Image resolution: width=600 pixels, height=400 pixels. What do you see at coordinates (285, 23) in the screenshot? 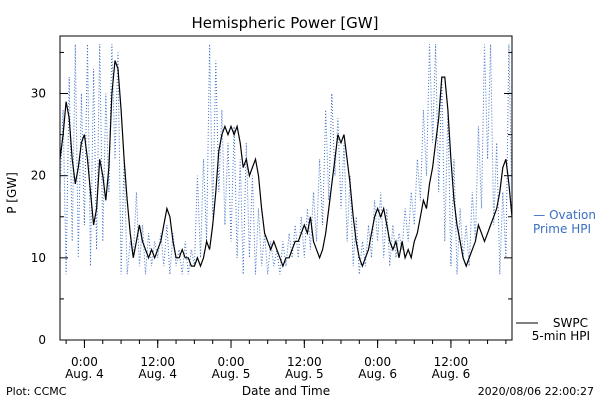
I see `chart-title: Hemispheric Power [GW]` at bounding box center [285, 23].